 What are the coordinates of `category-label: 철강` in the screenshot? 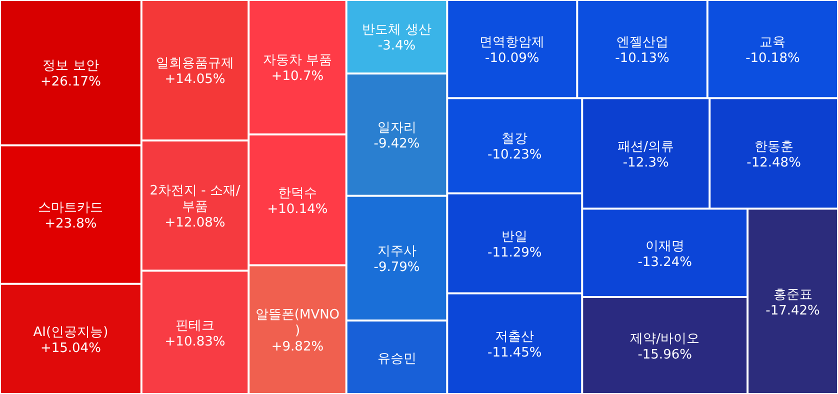 It's located at (515, 139).